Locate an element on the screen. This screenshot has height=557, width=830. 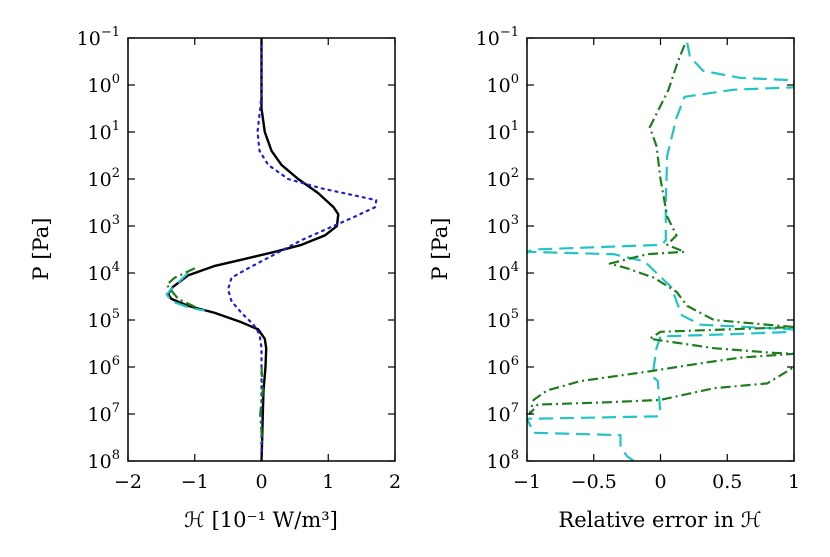
left-xtick-label: 1 is located at coordinates (328, 482).